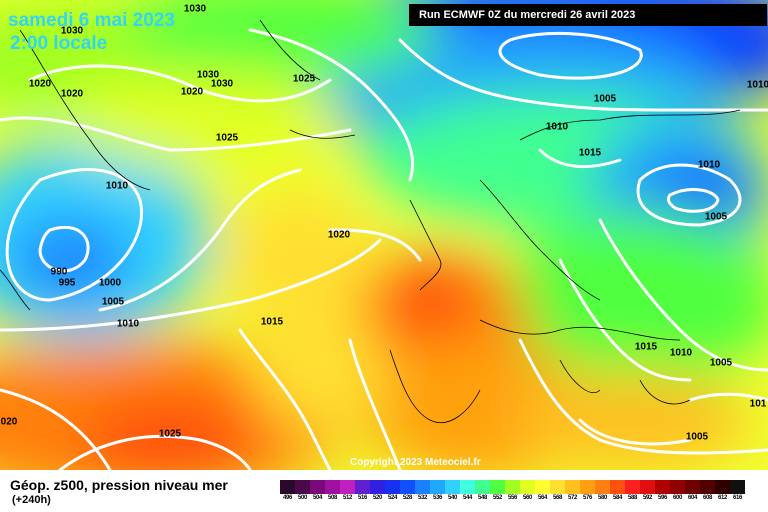  What do you see at coordinates (415, 462) in the screenshot?
I see `copyright-notice: Copyright 2023 Meteociel.fr` at bounding box center [415, 462].